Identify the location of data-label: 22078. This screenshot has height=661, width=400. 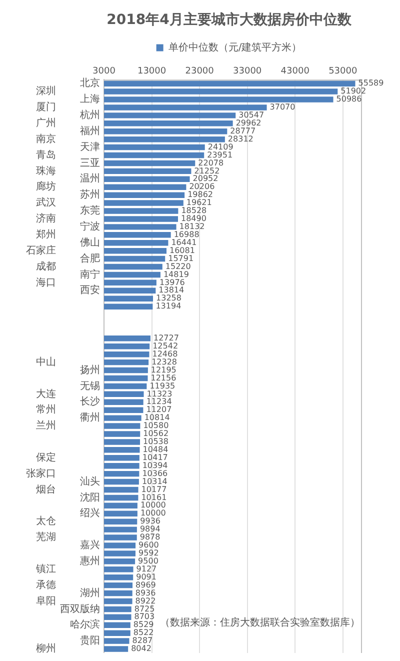
(211, 163).